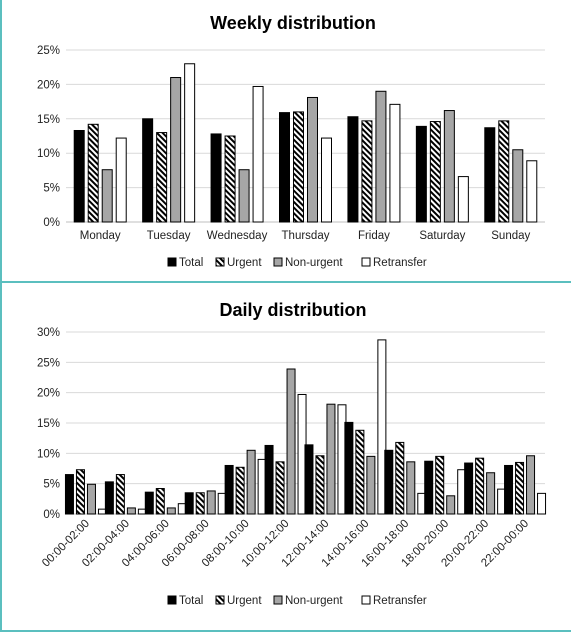  Describe the element at coordinates (51, 485) in the screenshot. I see `daily-y-tick-label: 5%` at that location.